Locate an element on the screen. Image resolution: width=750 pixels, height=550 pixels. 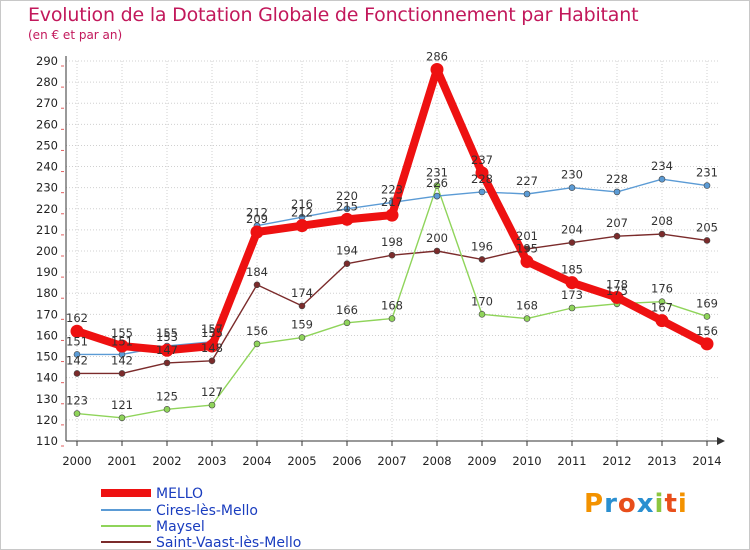
y-tick-label: 270 is located at coordinates (47, 103).